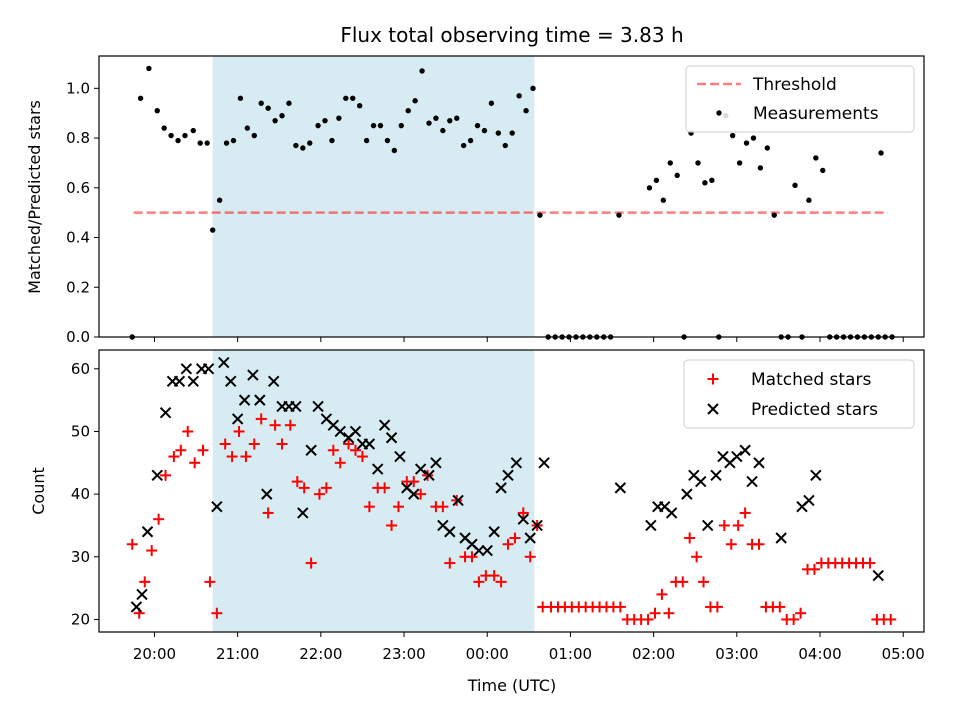 This screenshot has height=720, width=960. Describe the element at coordinates (38, 491) in the screenshot. I see `bottom-y-axis-label: Count` at that location.